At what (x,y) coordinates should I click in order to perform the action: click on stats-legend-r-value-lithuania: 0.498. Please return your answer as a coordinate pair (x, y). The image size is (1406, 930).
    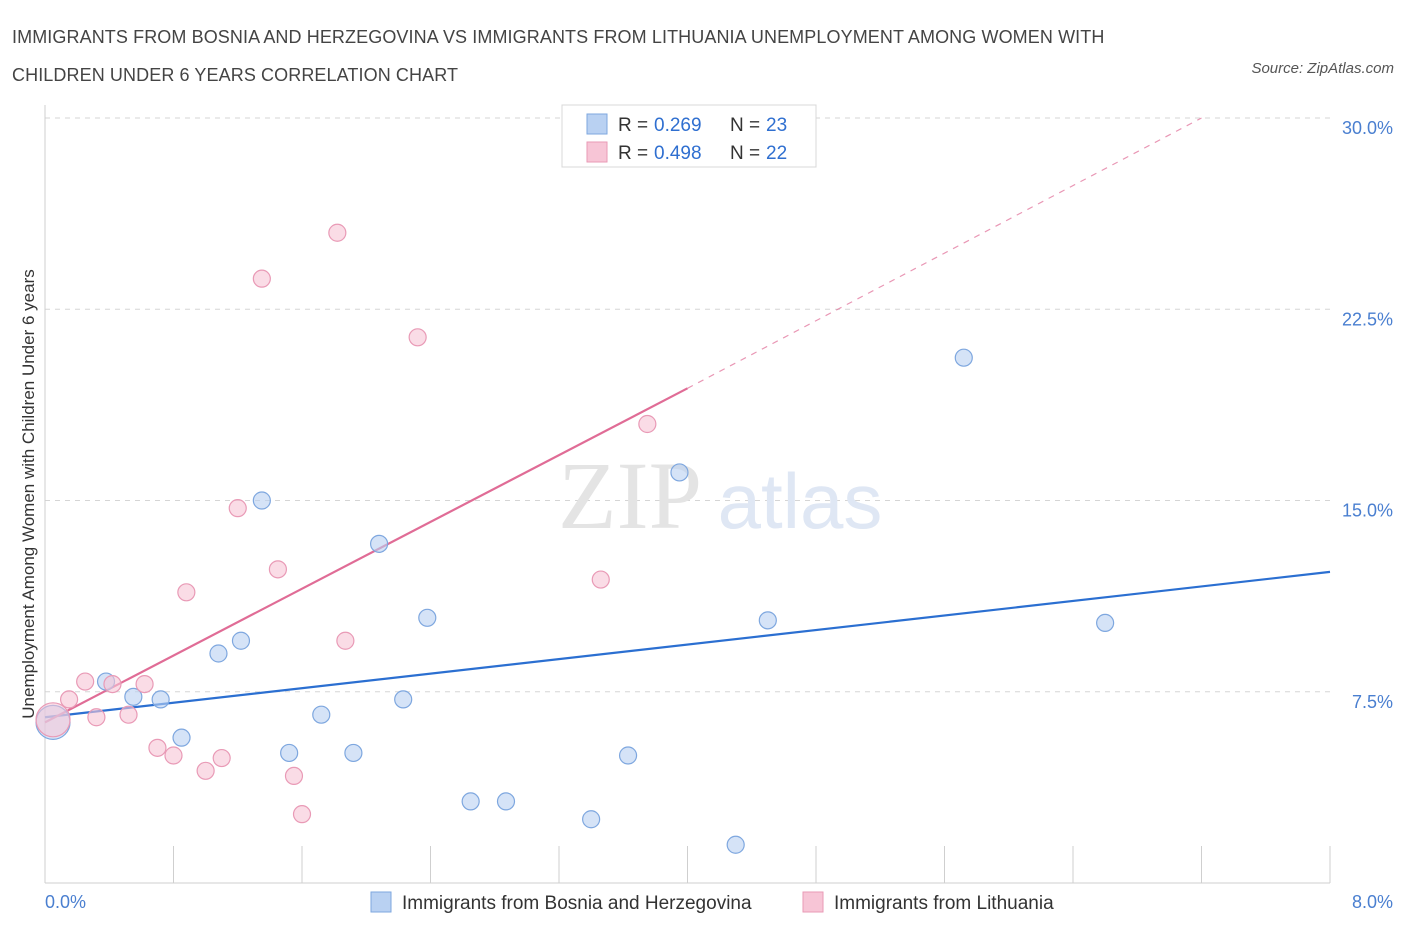
    Looking at the image, I should click on (678, 153).